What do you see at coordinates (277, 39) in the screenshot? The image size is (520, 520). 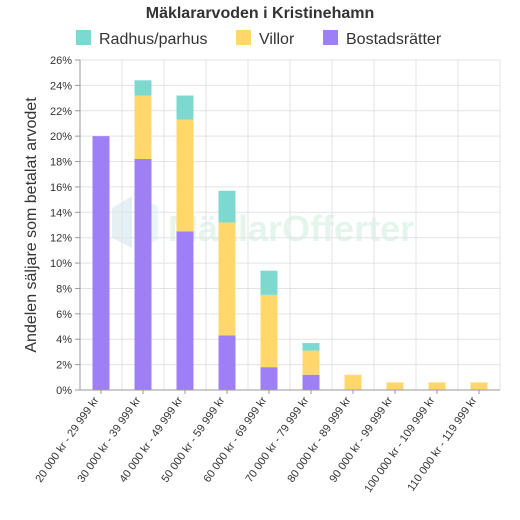 I see `legend-label: Villor` at bounding box center [277, 39].